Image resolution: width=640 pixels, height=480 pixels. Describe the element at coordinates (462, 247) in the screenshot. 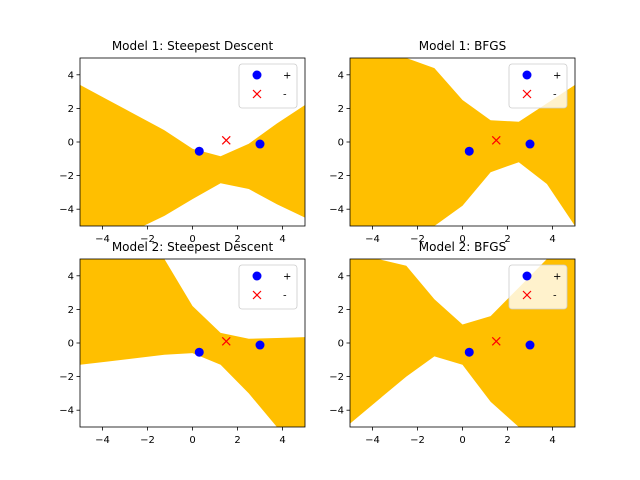

I see `panel-title: Model 2: BFGS` at that location.